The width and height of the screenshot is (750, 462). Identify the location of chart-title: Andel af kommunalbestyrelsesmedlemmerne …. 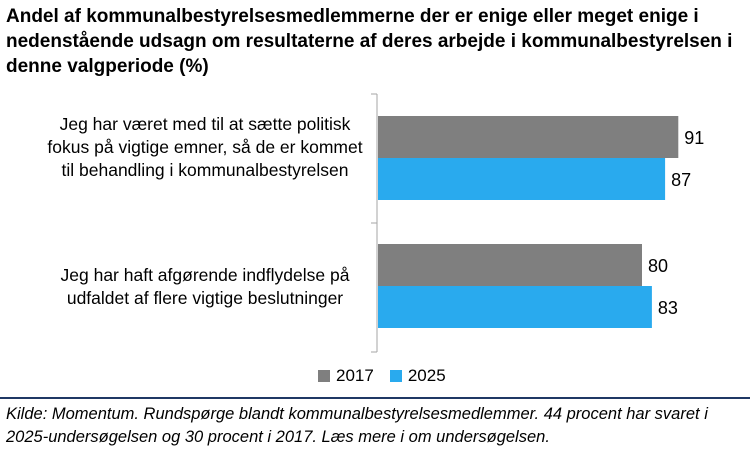
(369, 41).